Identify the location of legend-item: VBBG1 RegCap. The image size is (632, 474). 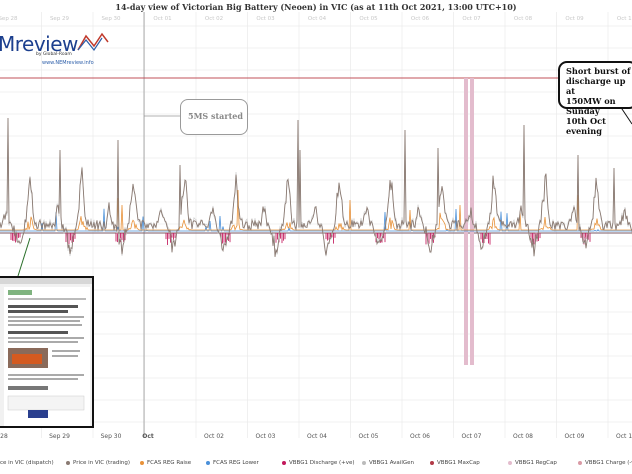
(532, 463).